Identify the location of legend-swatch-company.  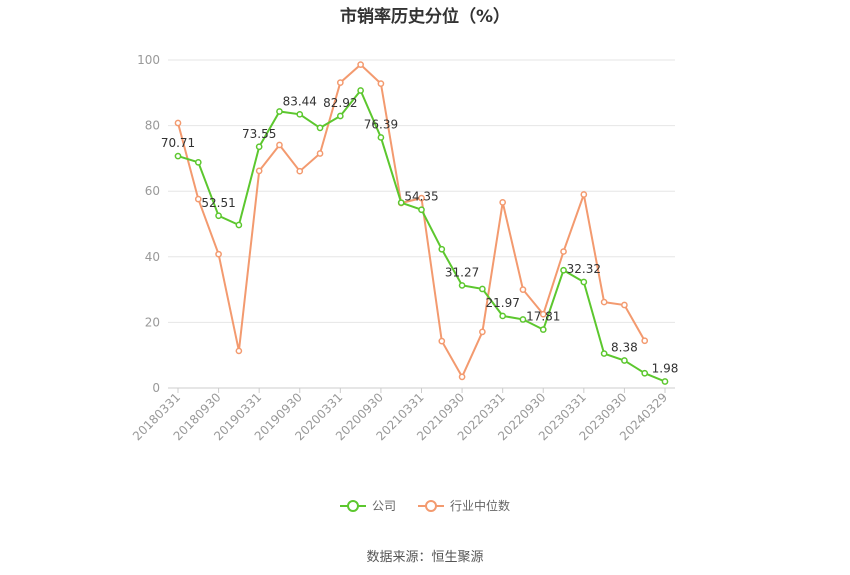
(352, 505).